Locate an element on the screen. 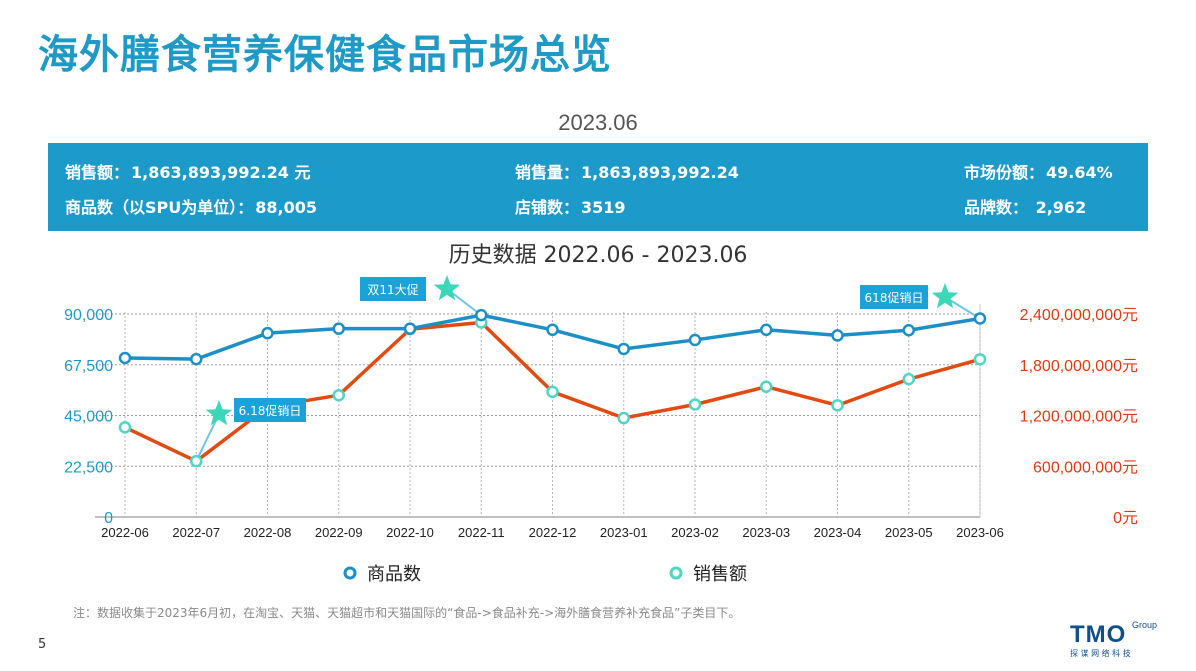 This screenshot has width=1196, height=671. callout-label: 6.18促销日 is located at coordinates (270, 411).